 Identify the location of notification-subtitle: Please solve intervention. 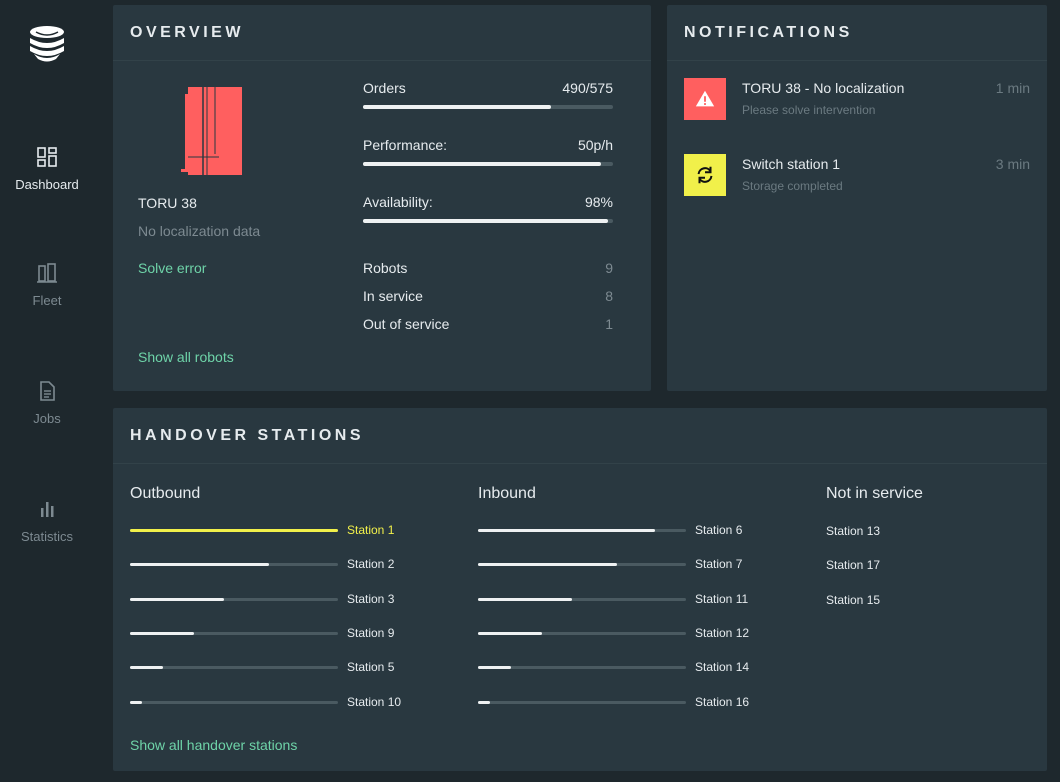
(809, 110).